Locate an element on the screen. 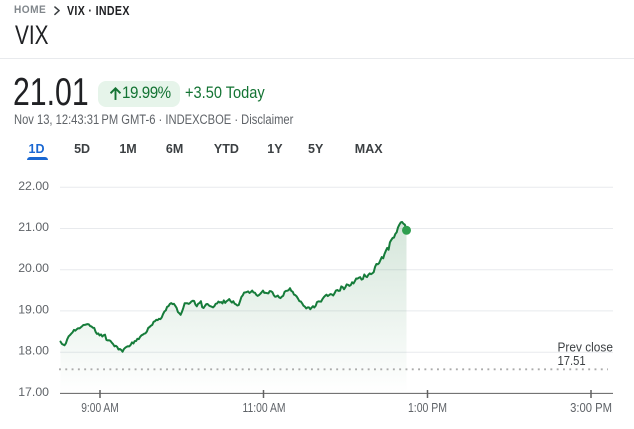 The height and width of the screenshot is (429, 634). svg-text: Prev close is located at coordinates (586, 347).